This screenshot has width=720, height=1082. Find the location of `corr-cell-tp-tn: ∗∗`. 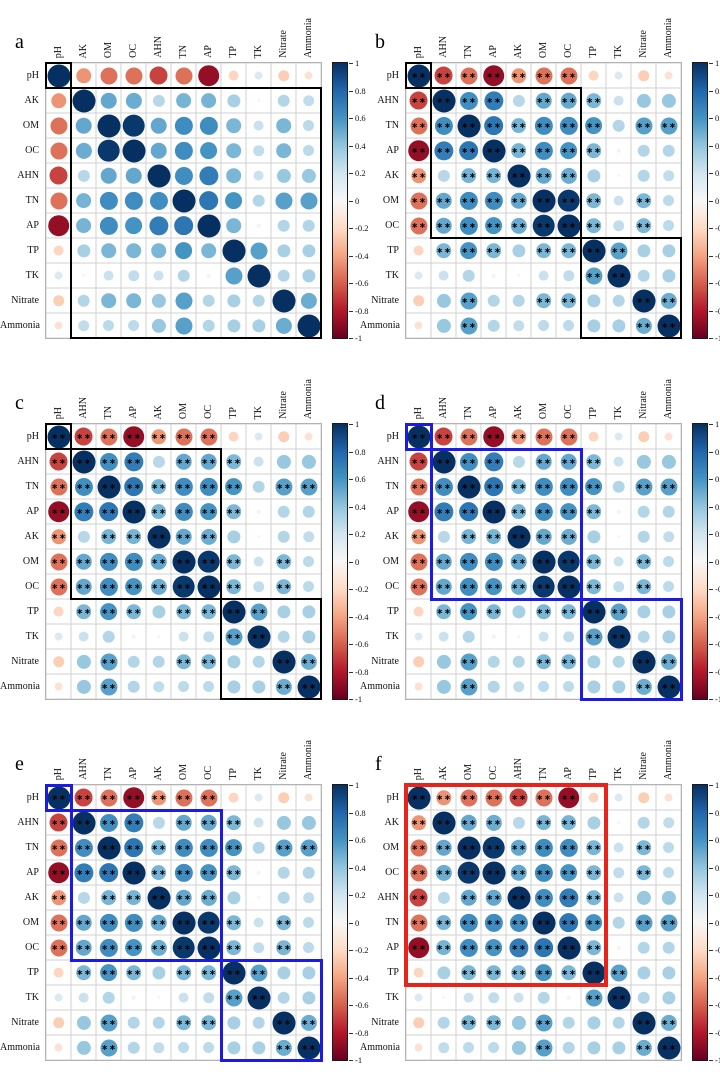

corr-cell-tp-tn: ∗∗ is located at coordinates (108, 972).